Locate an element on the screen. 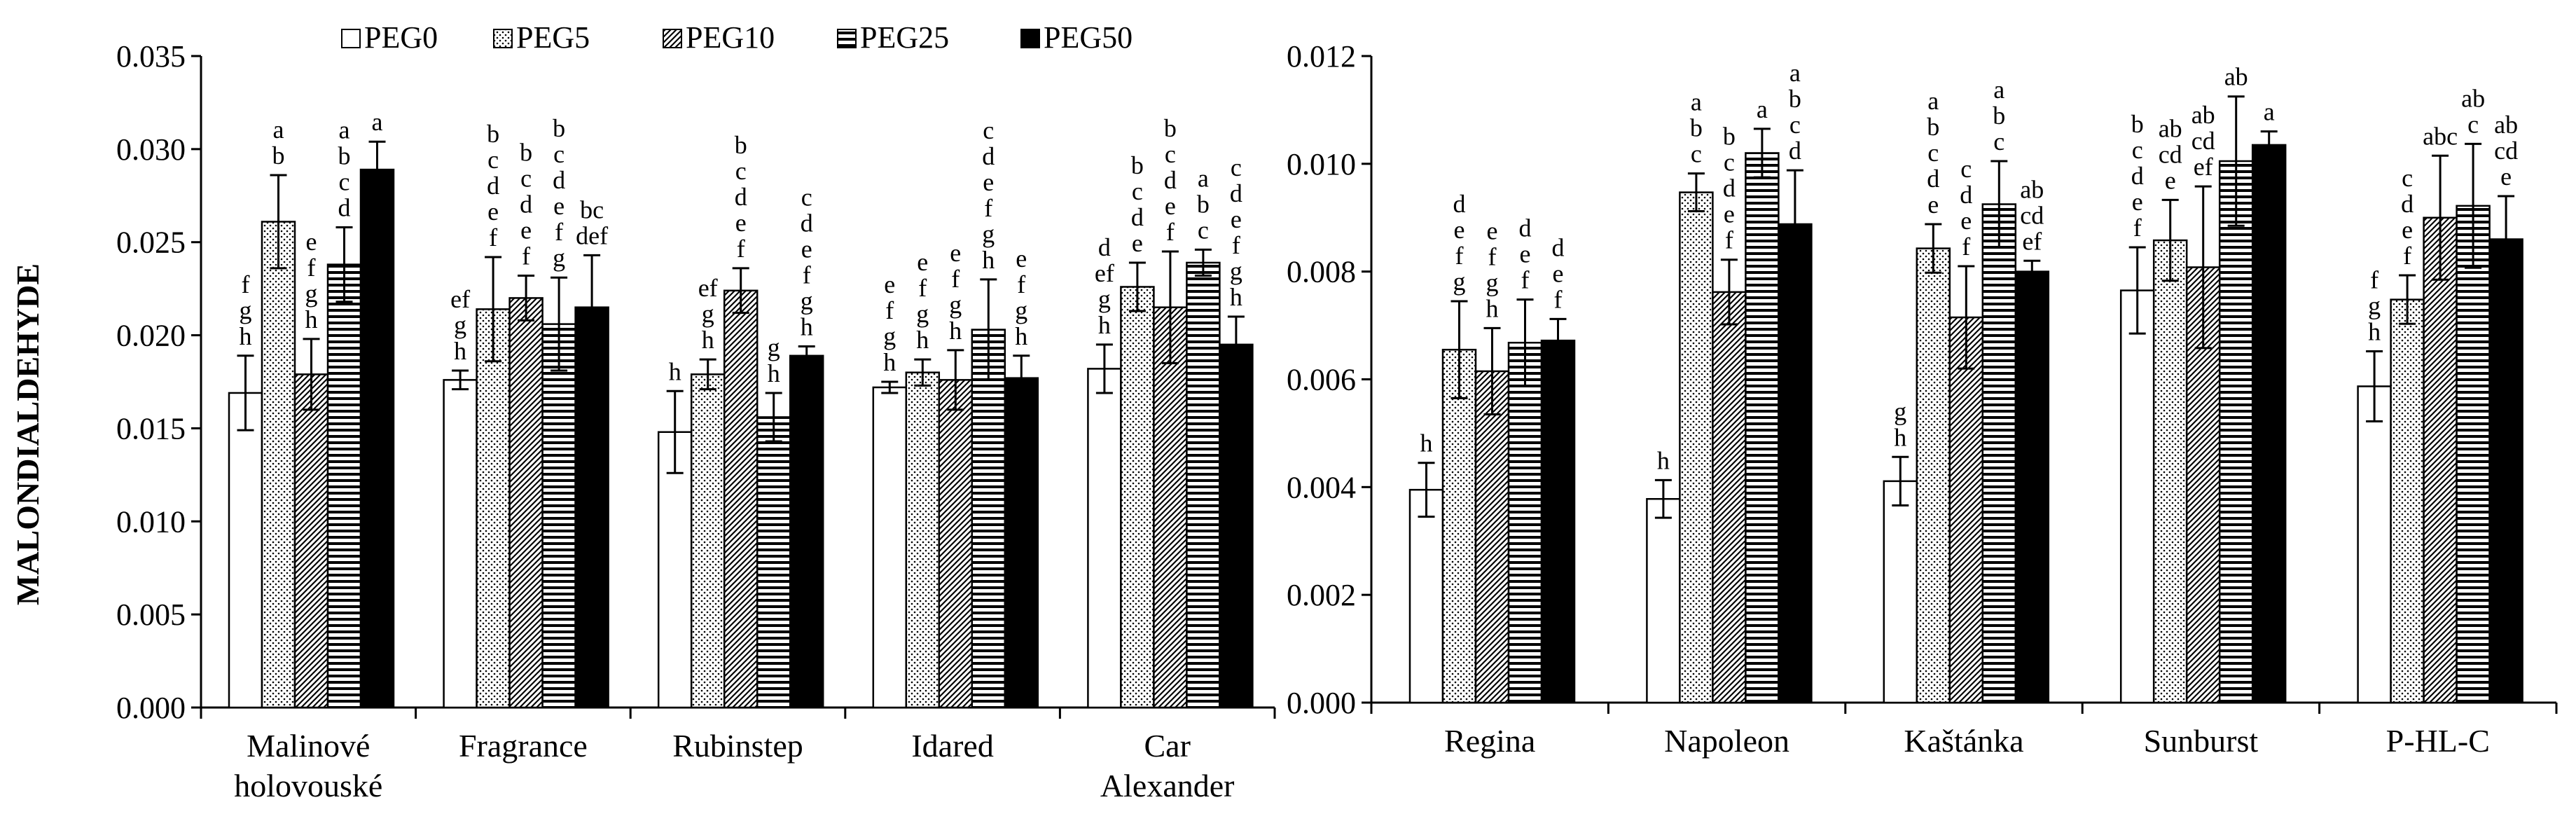 The width and height of the screenshot is (2576, 828). y-tick-label: 0.012 is located at coordinates (1322, 56).